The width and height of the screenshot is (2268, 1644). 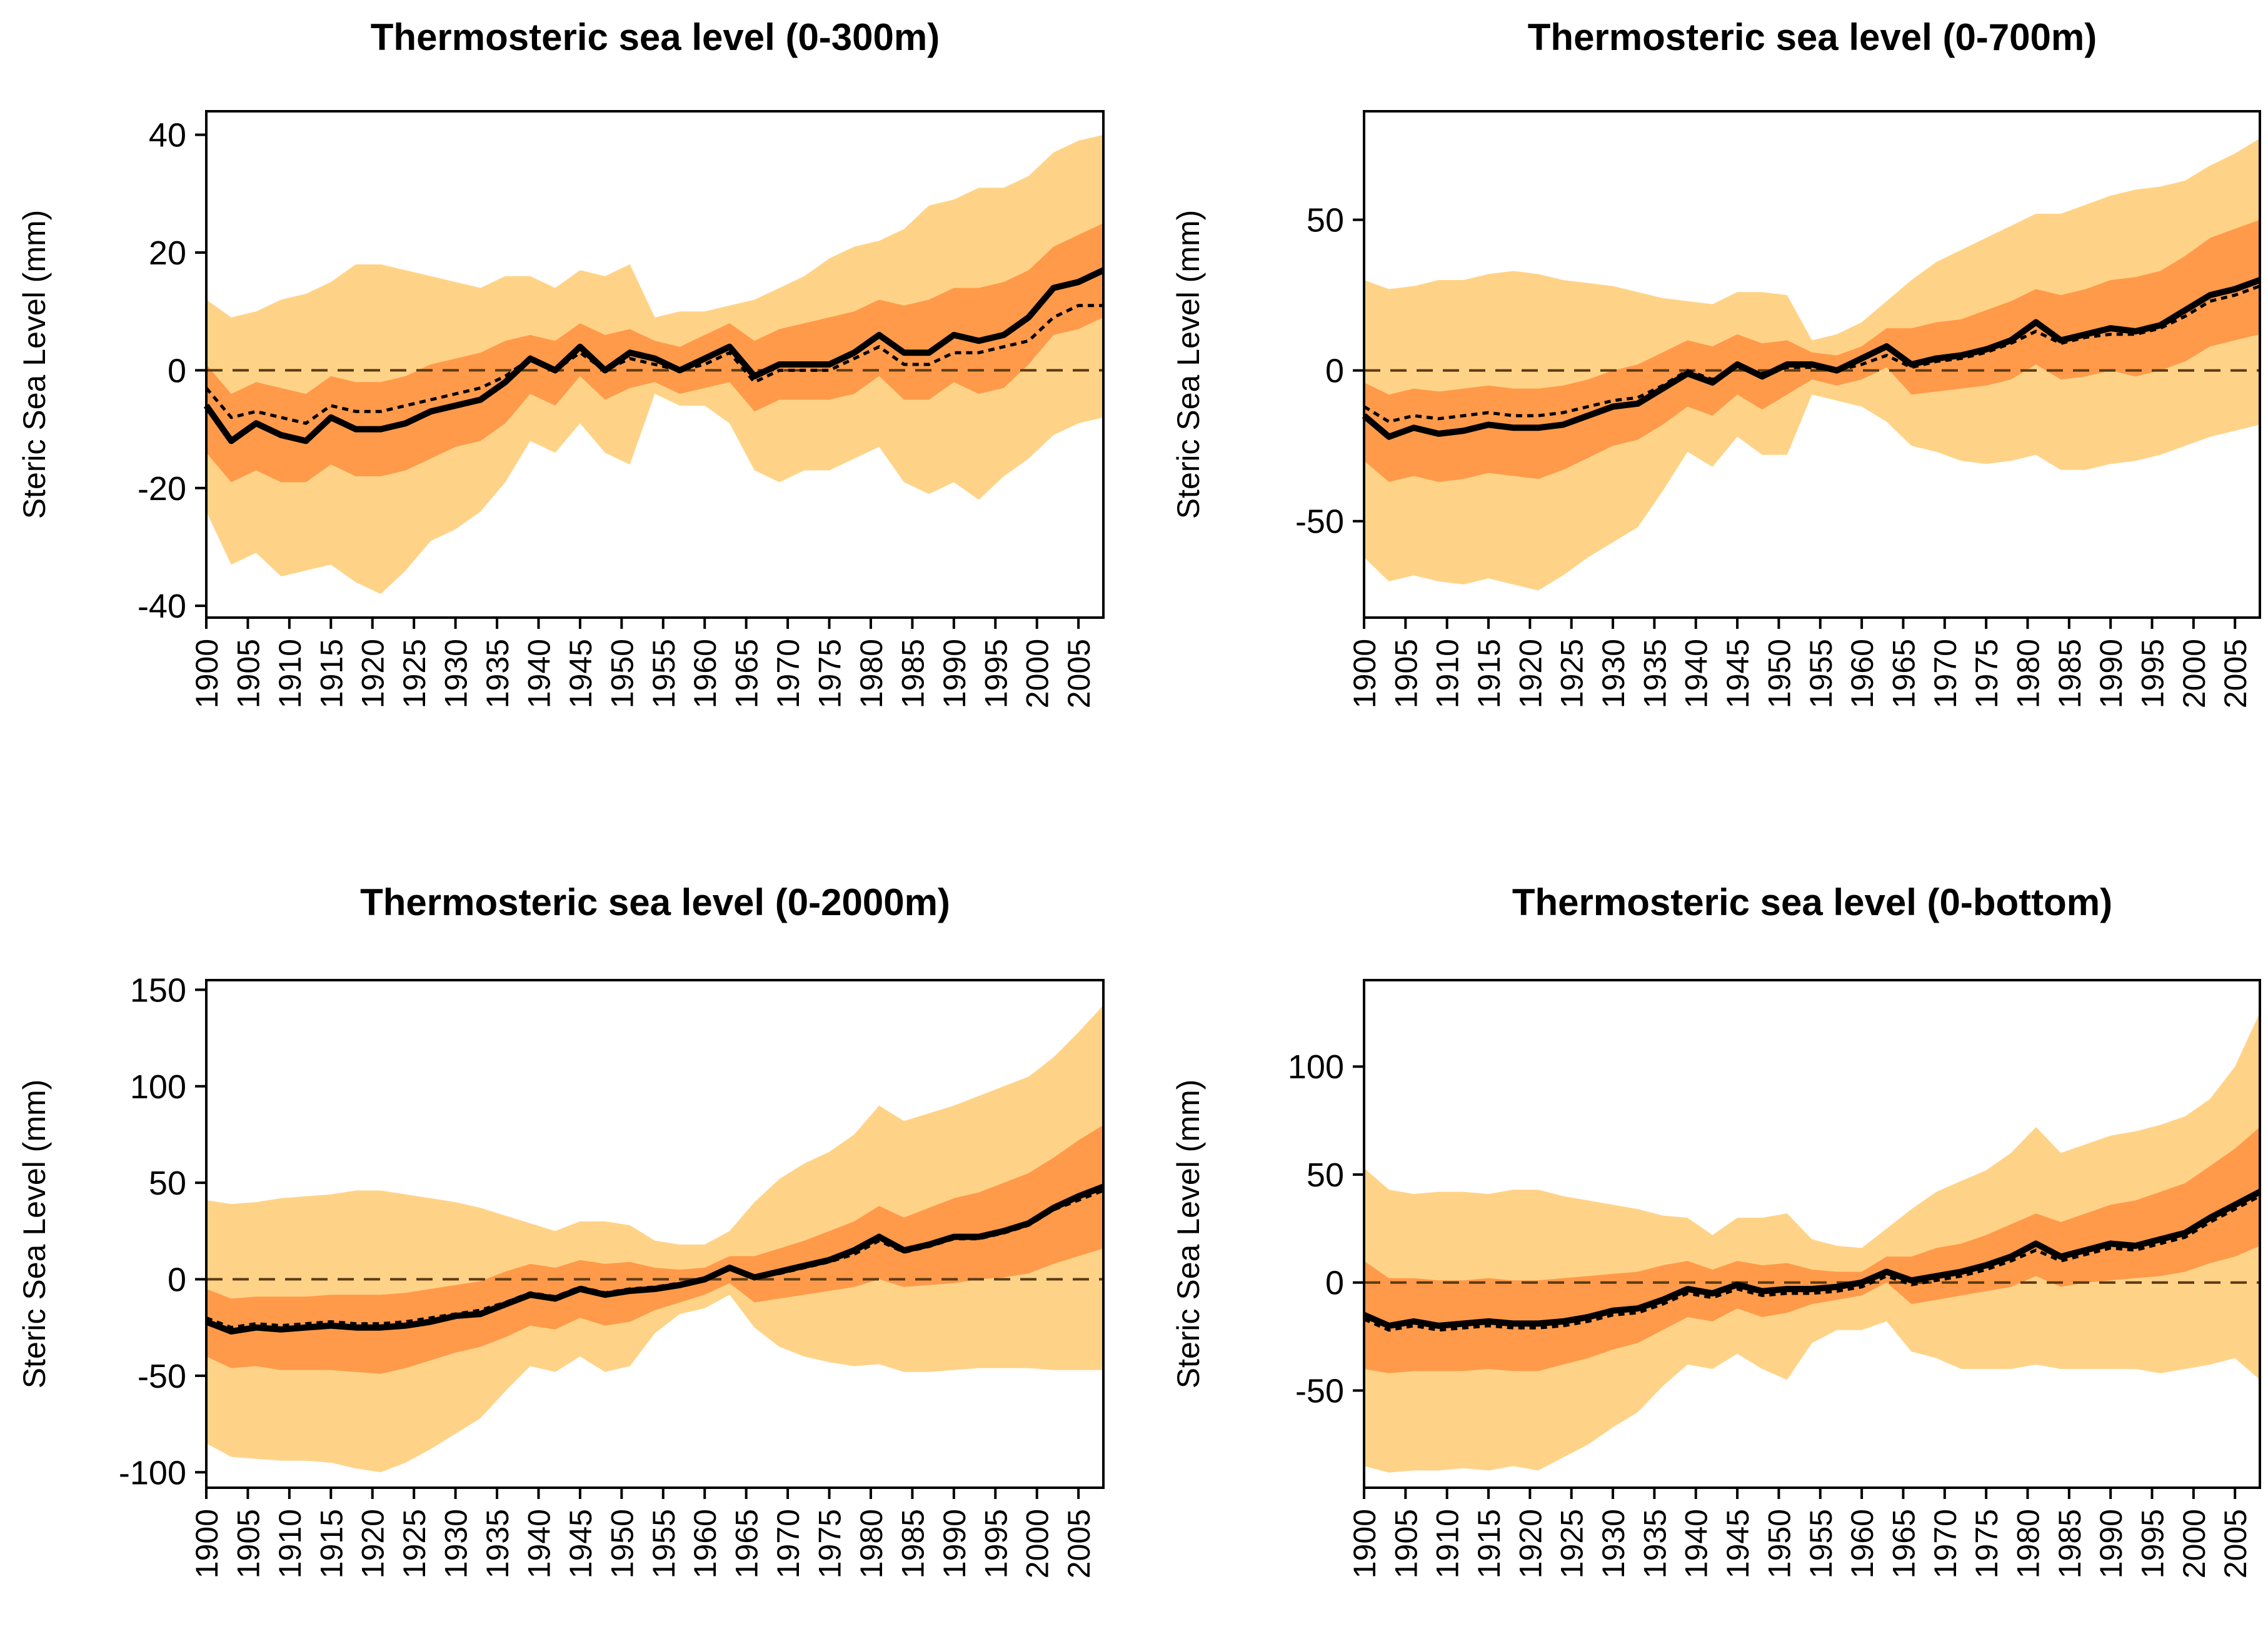 I want to click on y-tick-label: -50, so click(x=162, y=1376).